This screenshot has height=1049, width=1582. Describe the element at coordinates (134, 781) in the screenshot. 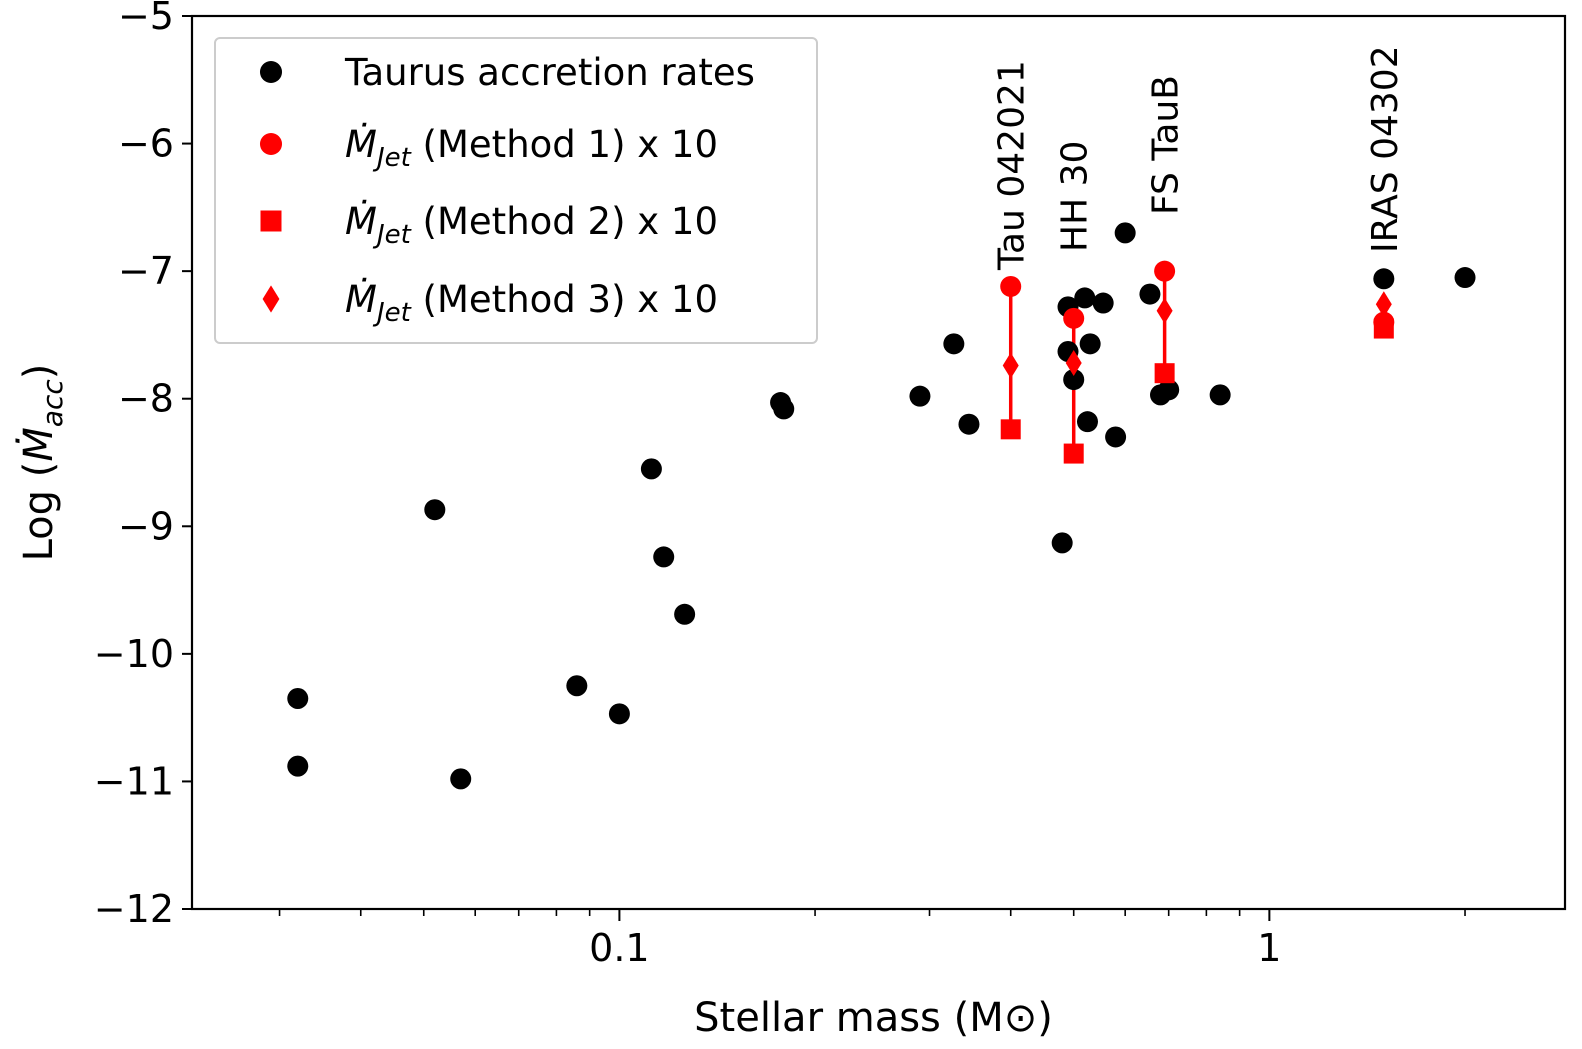

I see `y-tick-label: −11` at that location.